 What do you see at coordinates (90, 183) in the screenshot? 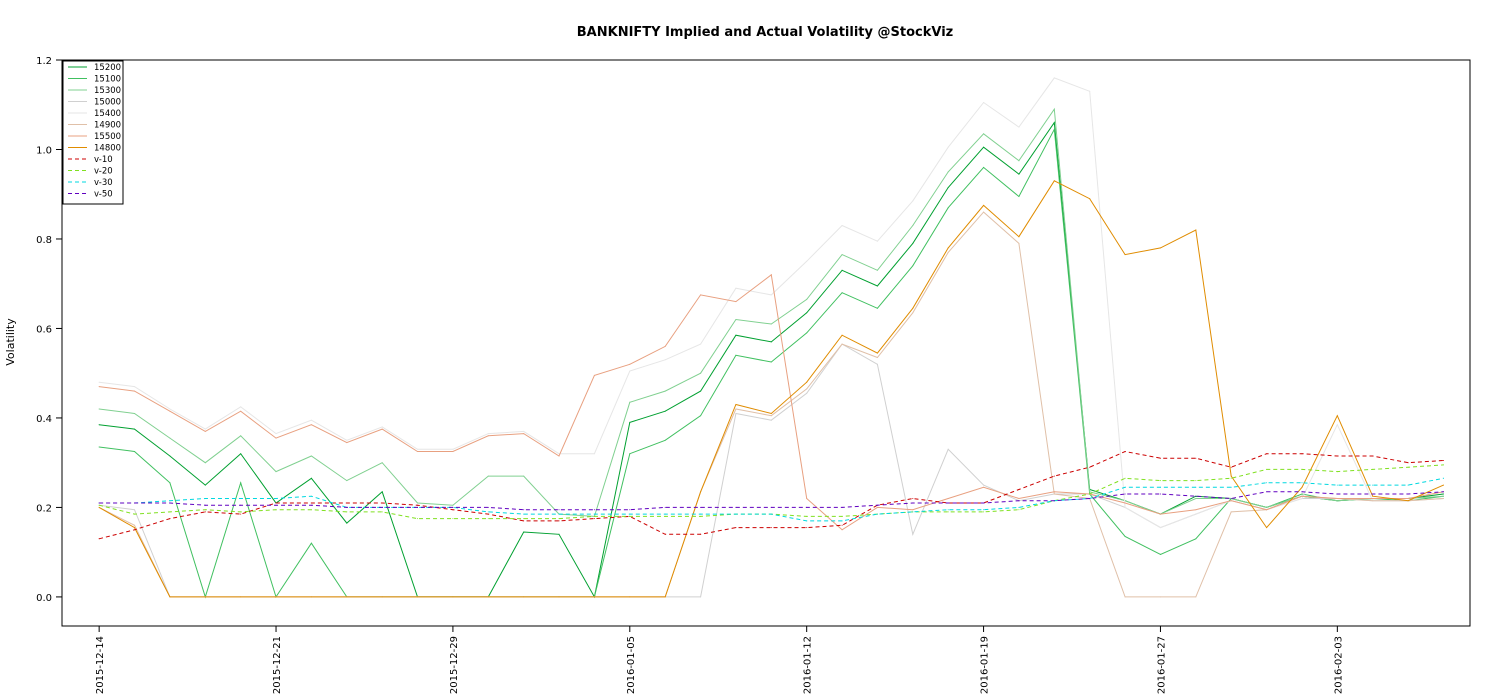
I see `legend-item: v-30` at bounding box center [90, 183].